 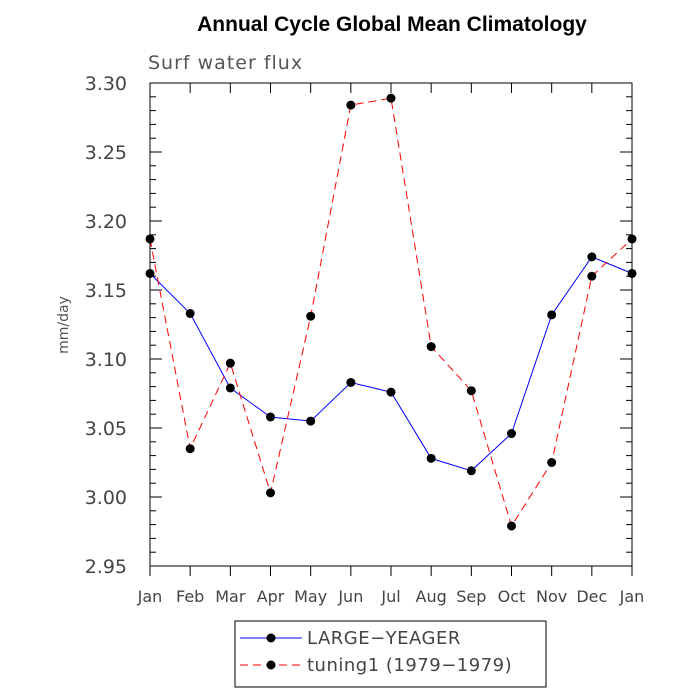 What do you see at coordinates (64, 325) in the screenshot?
I see `y-axis-label: mm/day` at bounding box center [64, 325].